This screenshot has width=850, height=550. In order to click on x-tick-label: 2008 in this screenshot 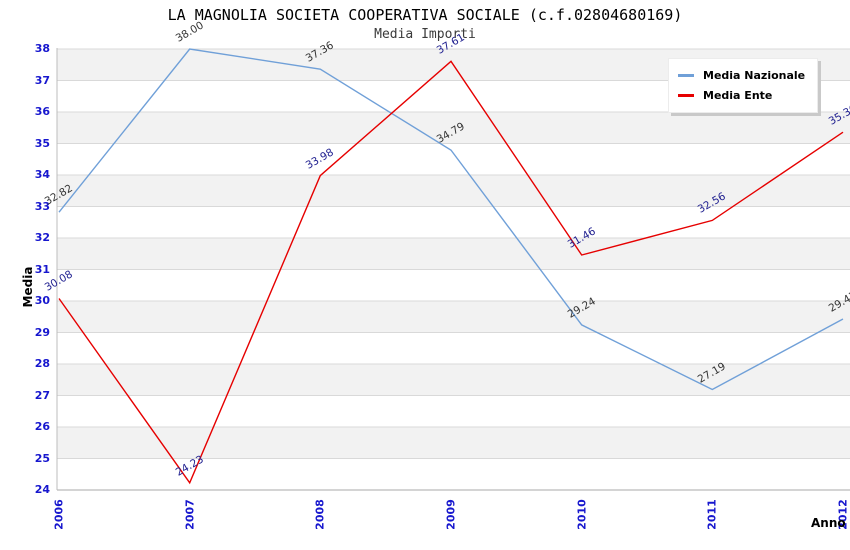, I will do `click(320, 514)`.